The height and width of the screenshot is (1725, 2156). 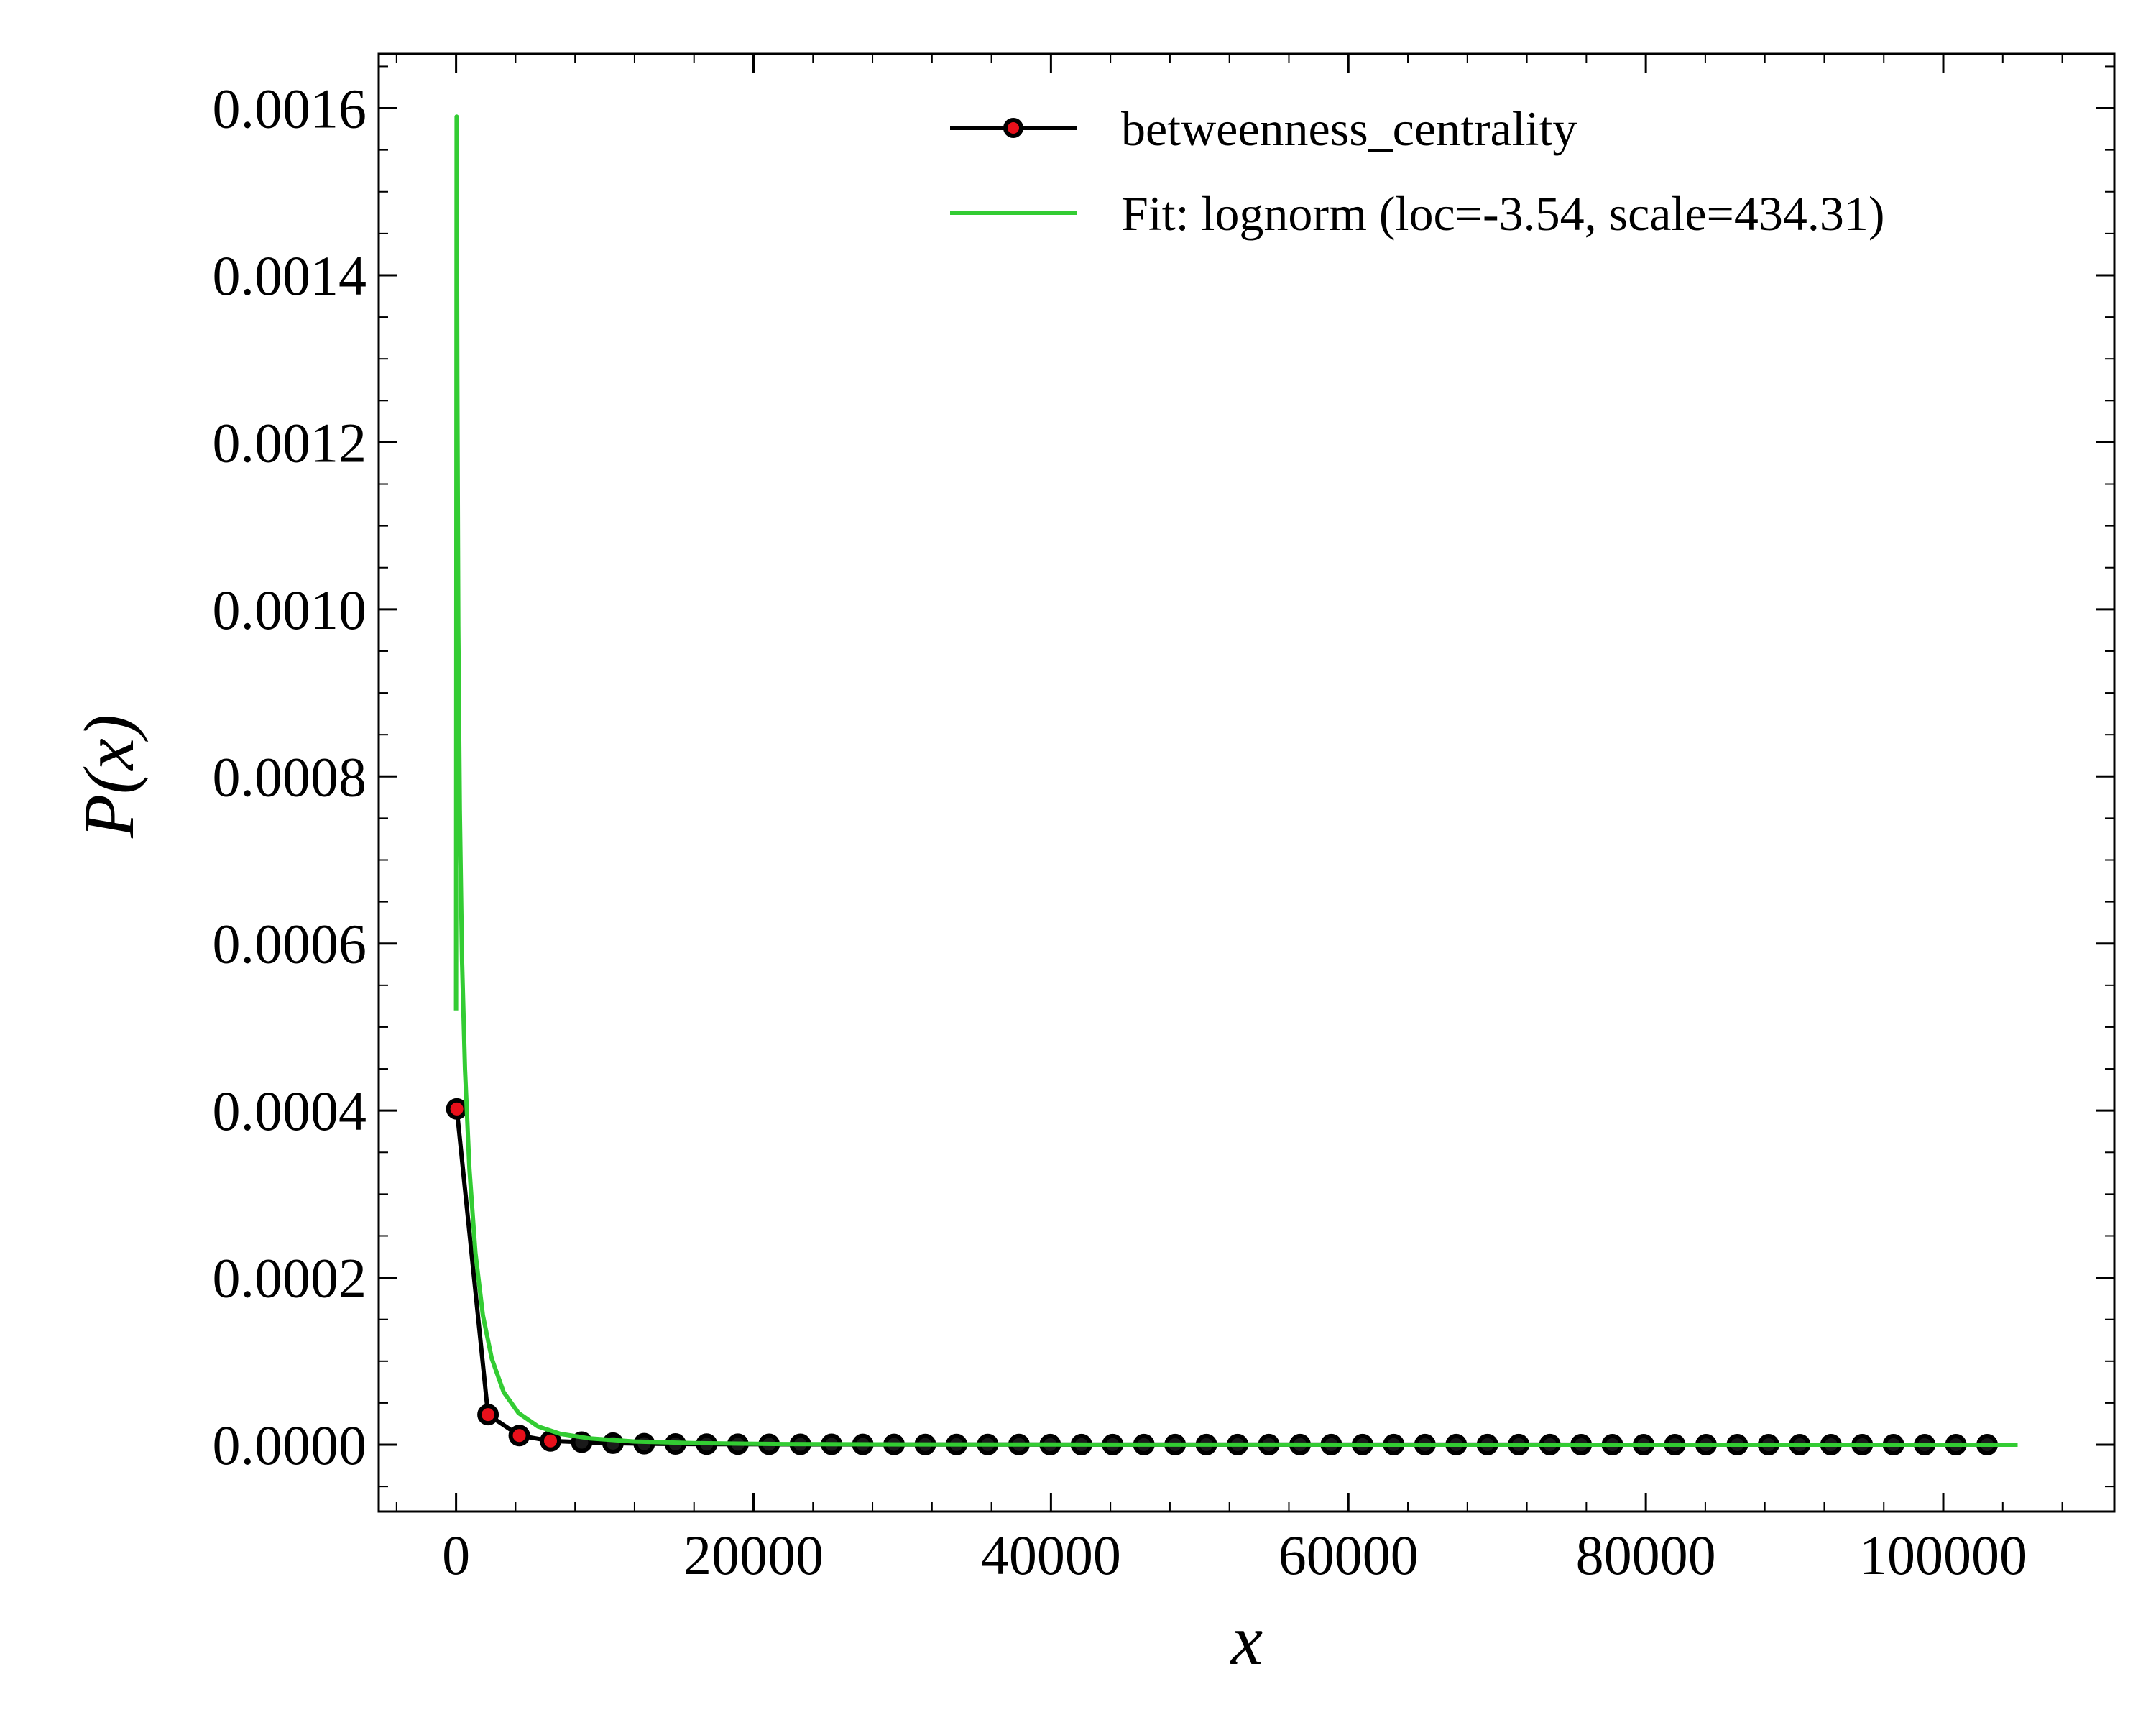 I want to click on x-tick-label: 60000, so click(x=1349, y=1555).